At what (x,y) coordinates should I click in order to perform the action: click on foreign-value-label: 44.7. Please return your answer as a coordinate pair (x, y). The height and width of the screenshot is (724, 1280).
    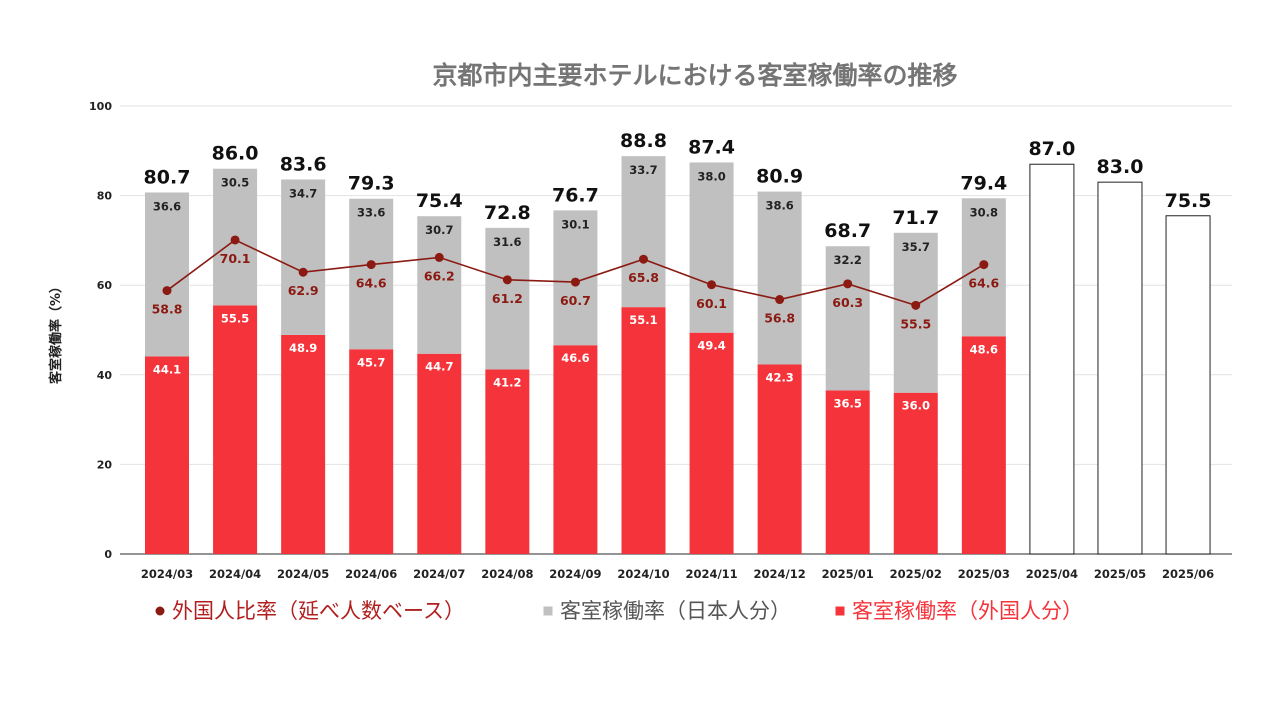
    Looking at the image, I should click on (439, 367).